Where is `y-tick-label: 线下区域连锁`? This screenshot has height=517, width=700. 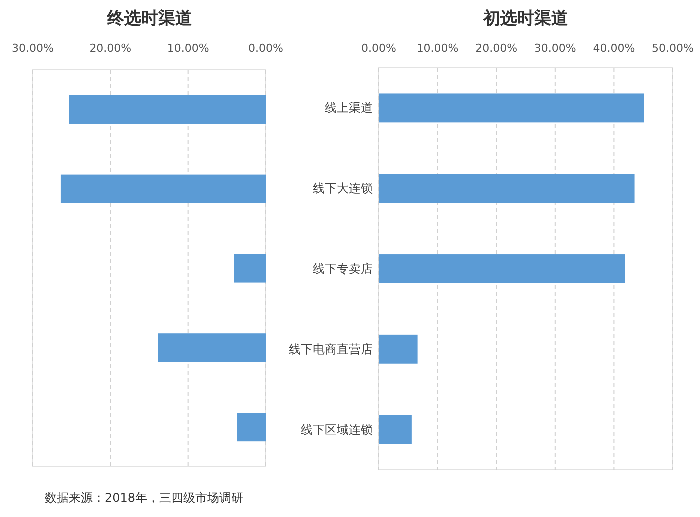
y-tick-label: 线下区域连锁 is located at coordinates (337, 429).